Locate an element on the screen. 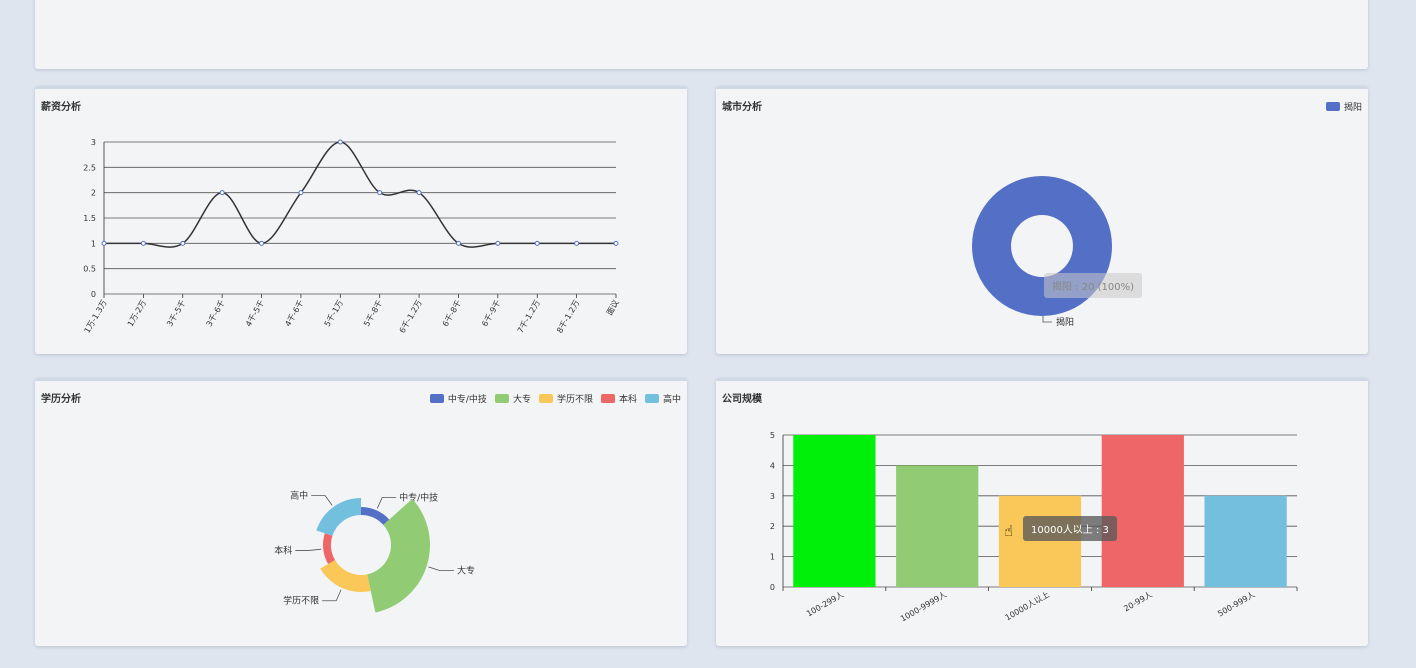  x-tick-label: 3千-5千 is located at coordinates (175, 313).